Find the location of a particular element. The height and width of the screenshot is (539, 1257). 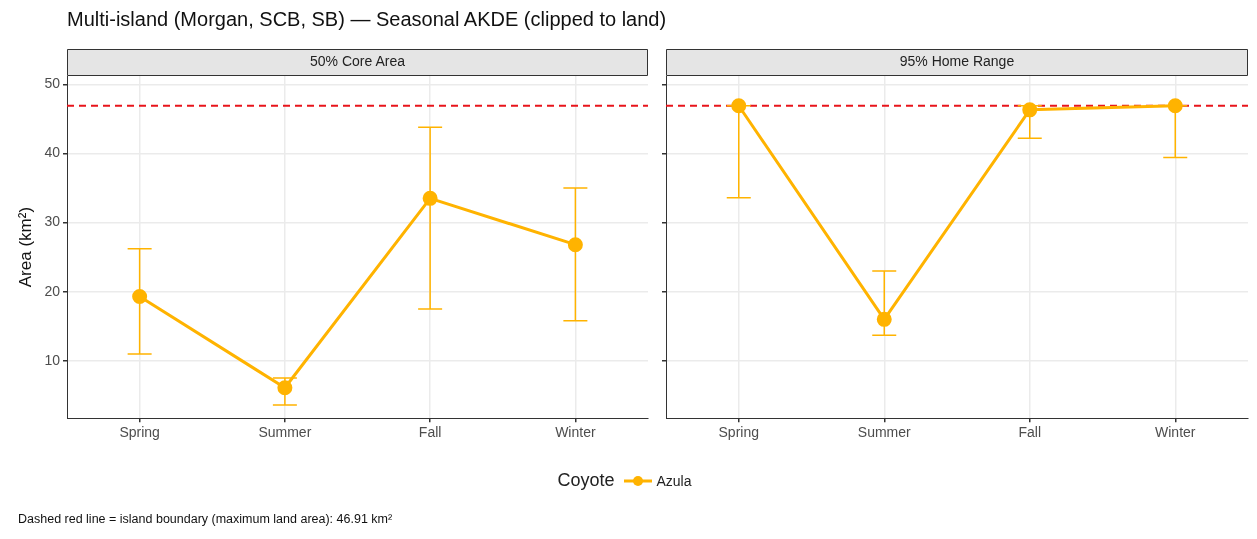

chart-subtitle: 95% Home Range is located at coordinates (957, 60).